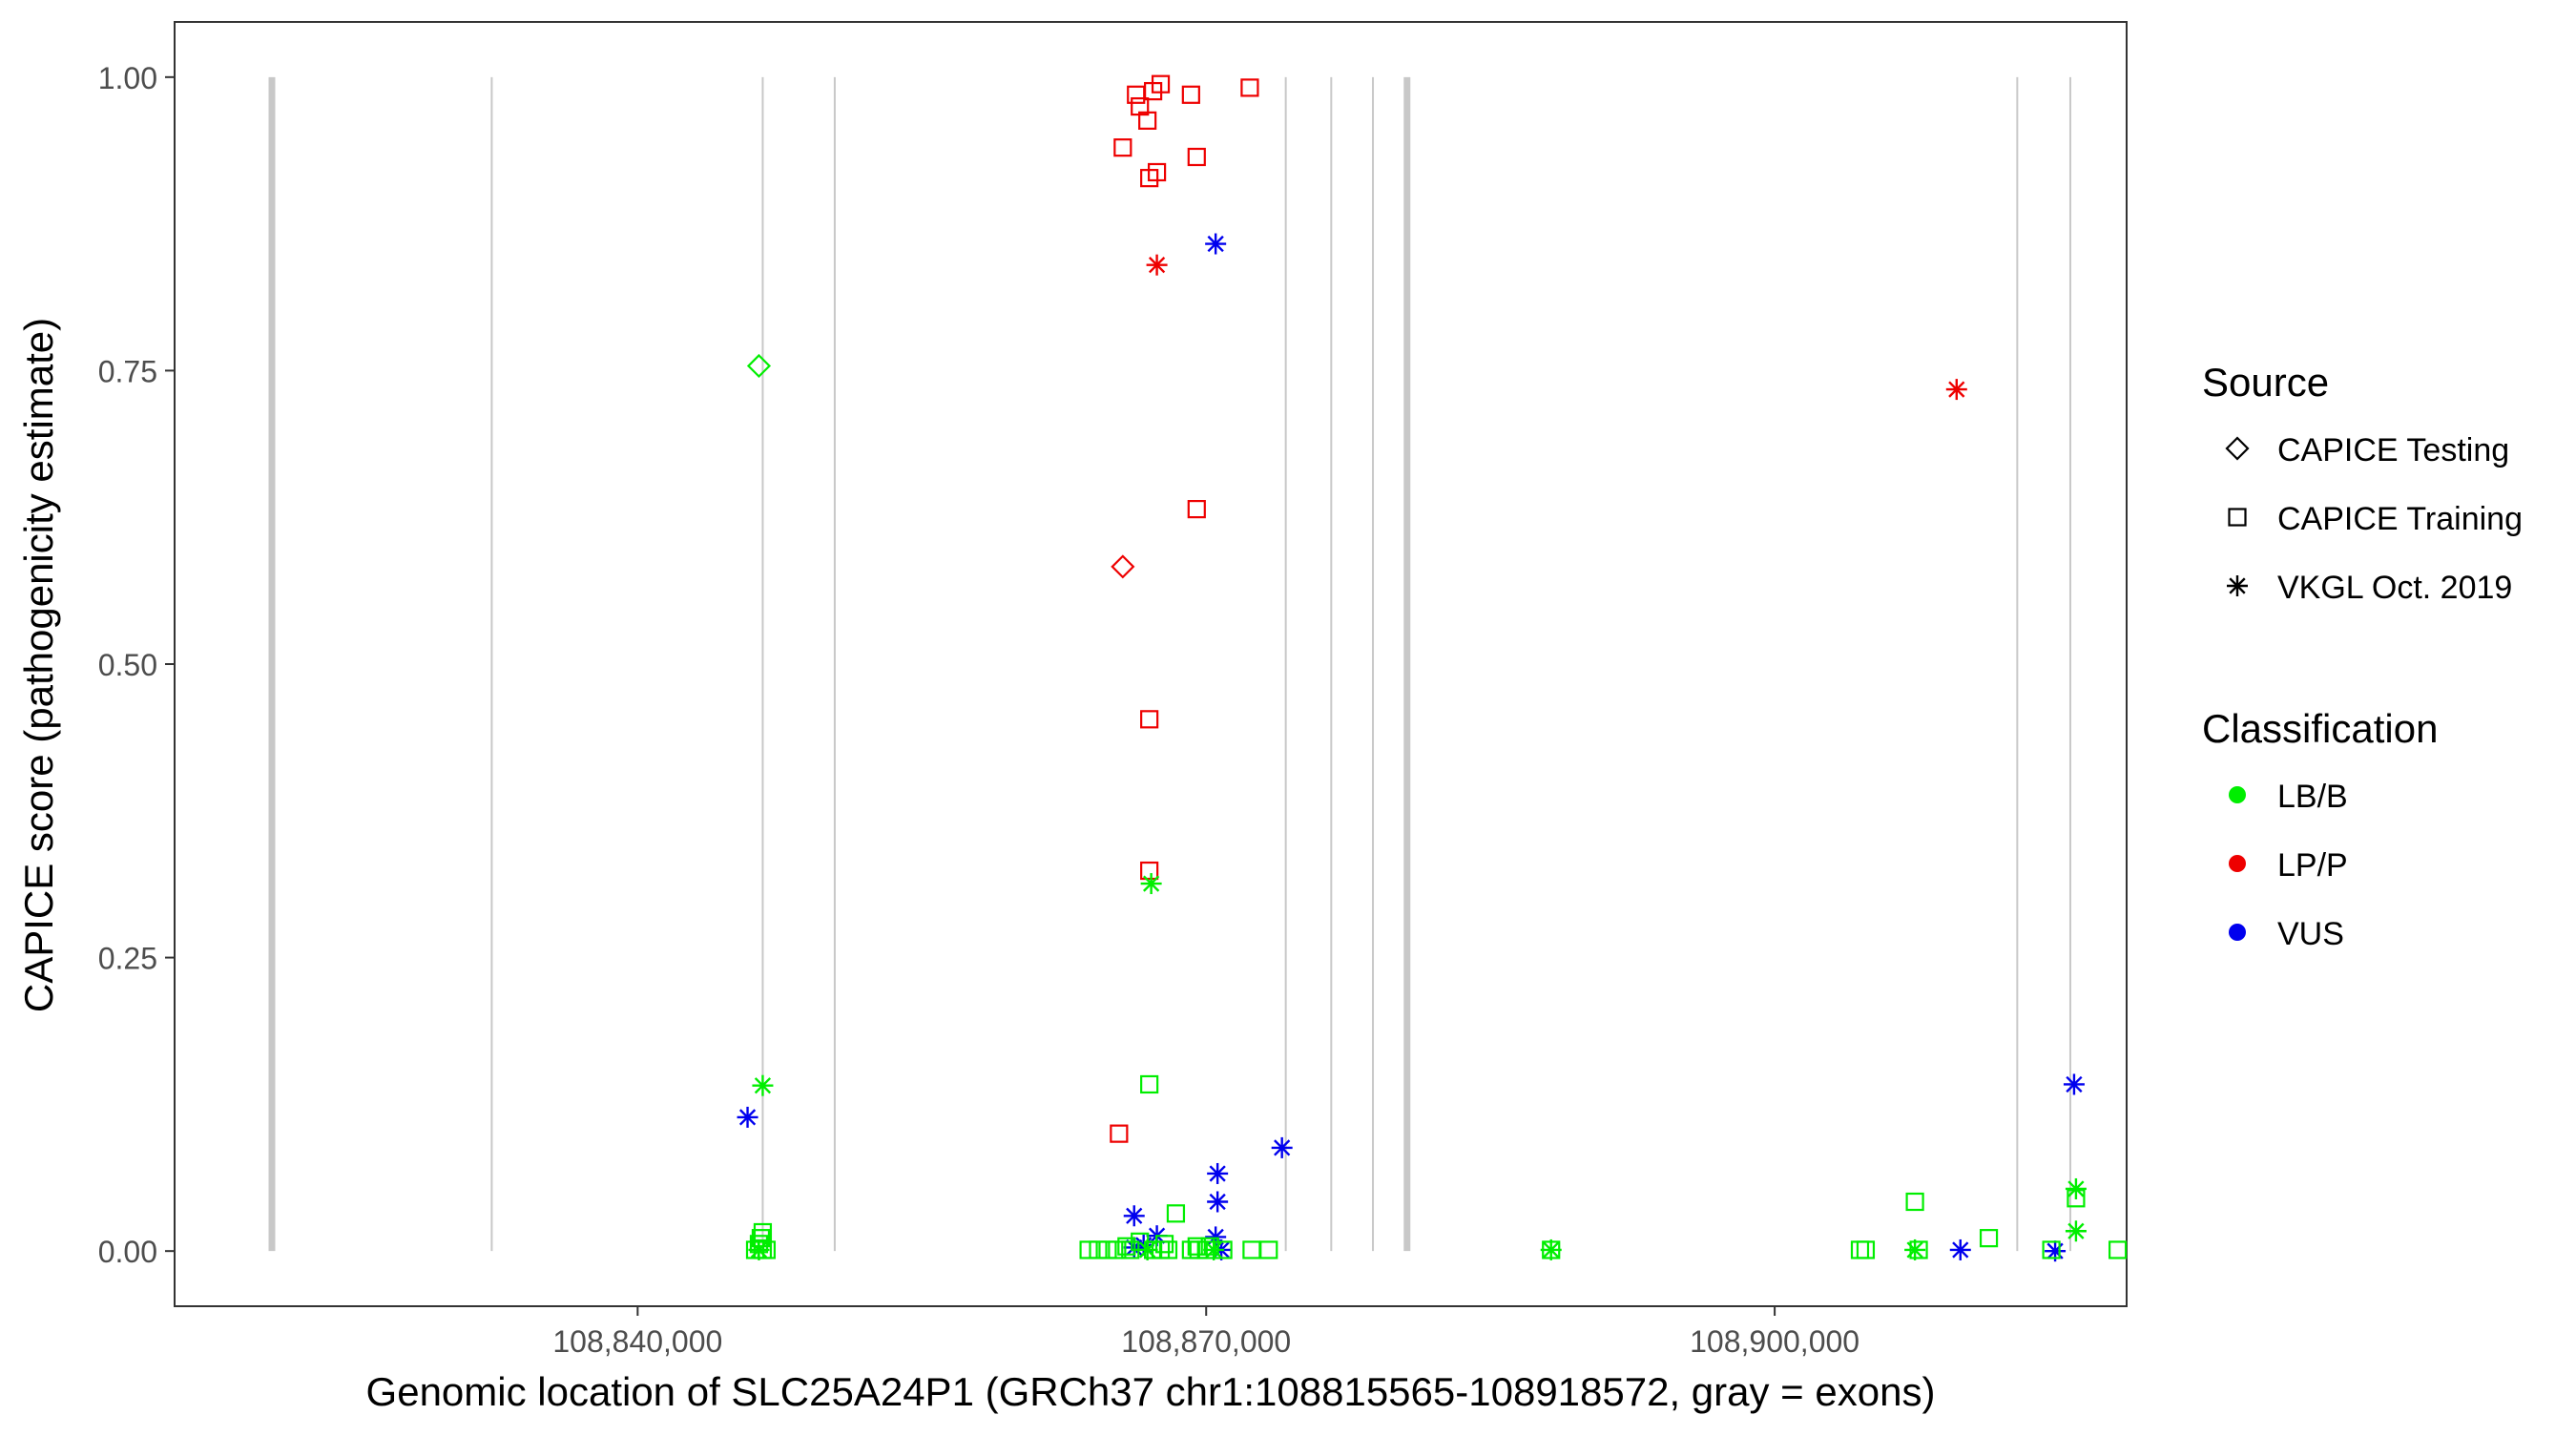  I want to click on legend-key-asterisk, so click(2237, 585).